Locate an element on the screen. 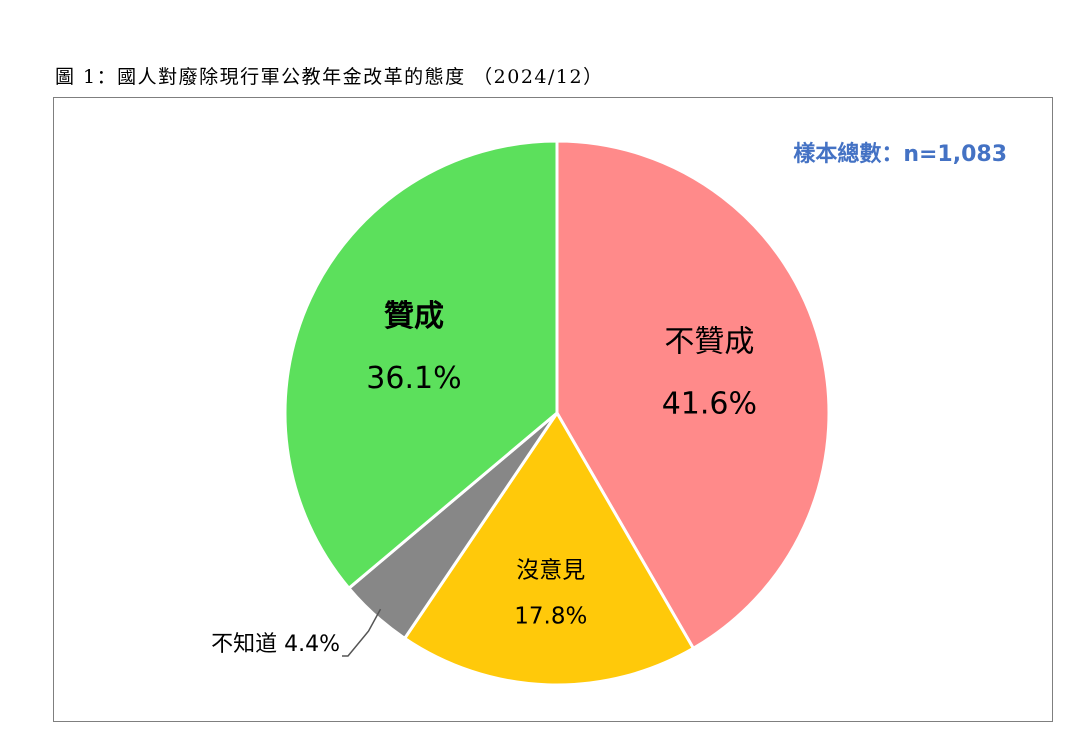 Image resolution: width=1080 pixels, height=755 pixels. slice-label-4: 贊成 is located at coordinates (414, 316).